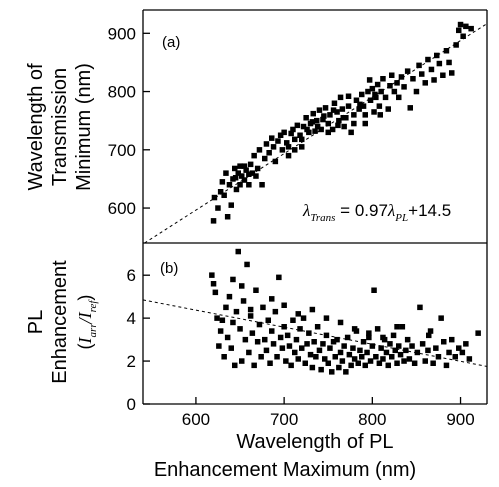 The image size is (499, 487). Describe the element at coordinates (122, 33) in the screenshot. I see `y-tick-label: 900` at that location.